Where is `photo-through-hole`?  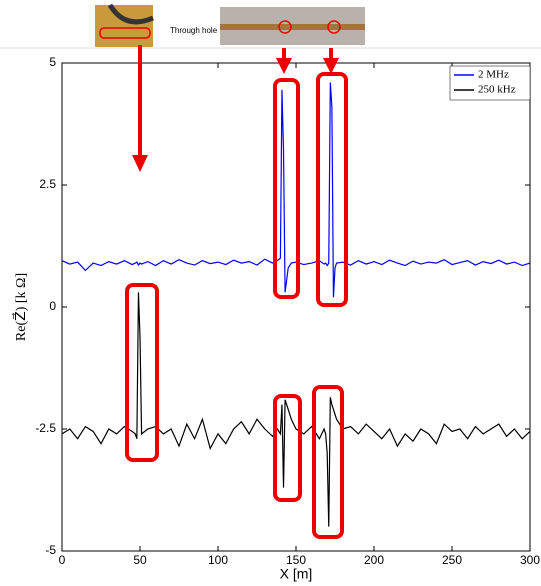
photo-through-hole is located at coordinates (124, 26).